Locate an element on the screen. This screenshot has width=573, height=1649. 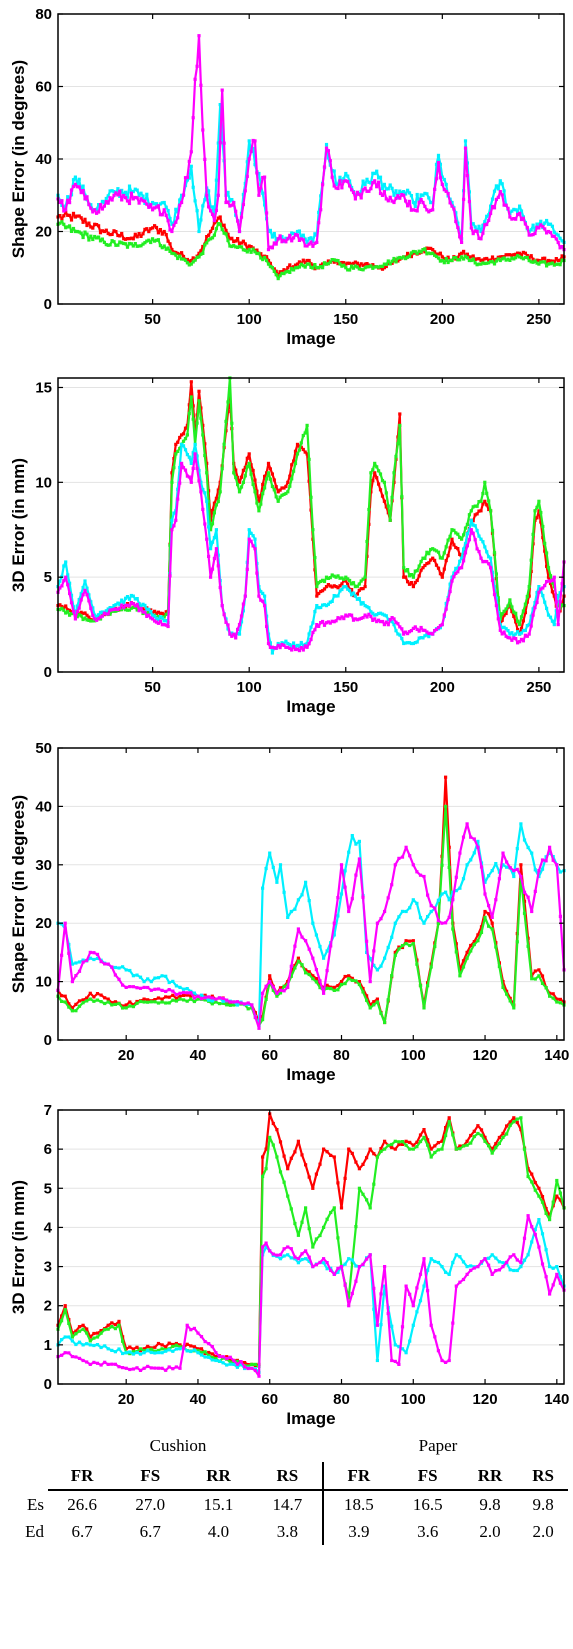
series-markers-fs is located at coordinates (311, 250).